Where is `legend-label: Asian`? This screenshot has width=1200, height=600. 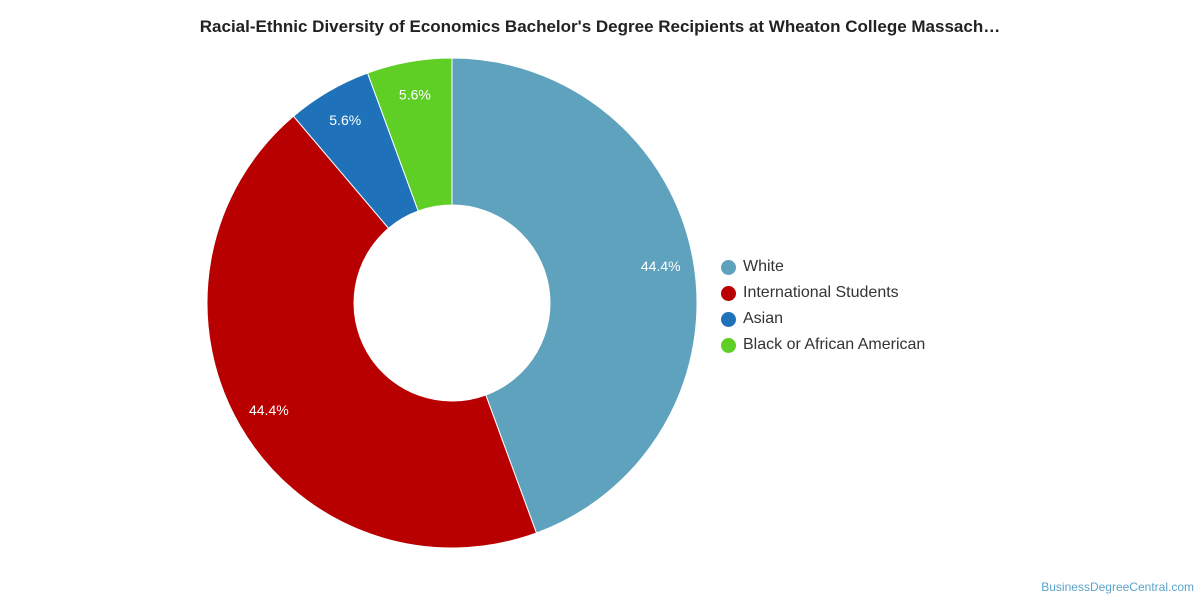
legend-label: Asian is located at coordinates (763, 318).